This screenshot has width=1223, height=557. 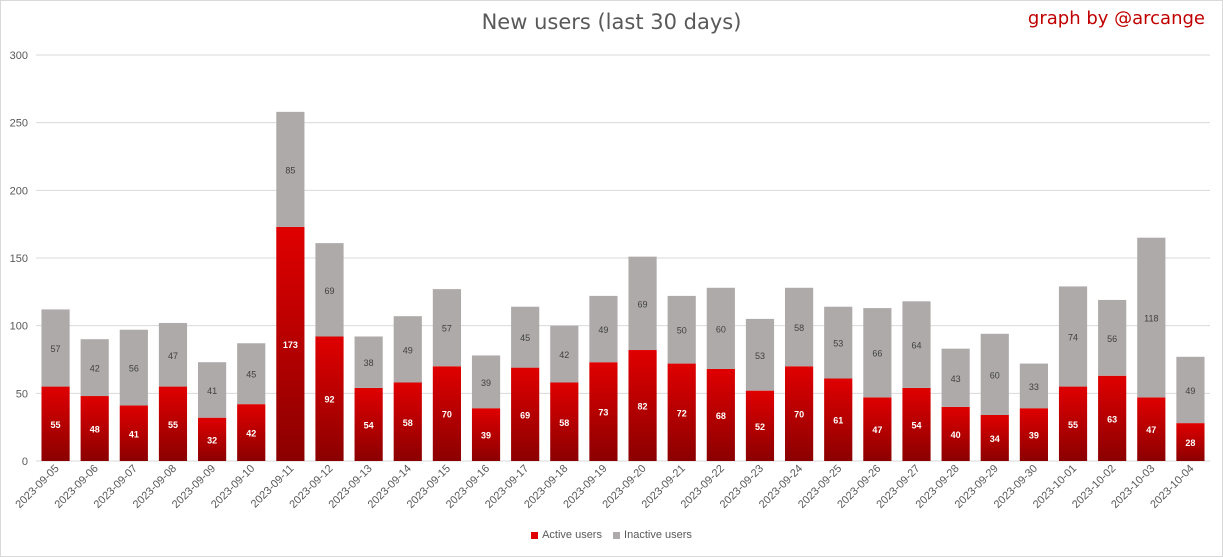 I want to click on data-label-active: 69, so click(x=525, y=415).